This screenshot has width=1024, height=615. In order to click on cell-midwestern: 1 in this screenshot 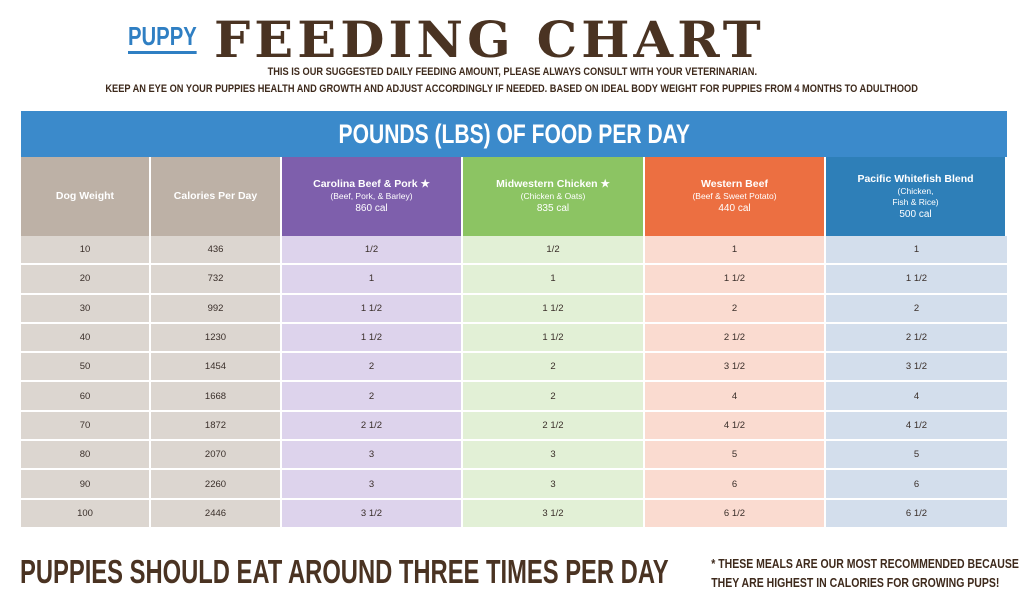, I will do `click(554, 280)`.